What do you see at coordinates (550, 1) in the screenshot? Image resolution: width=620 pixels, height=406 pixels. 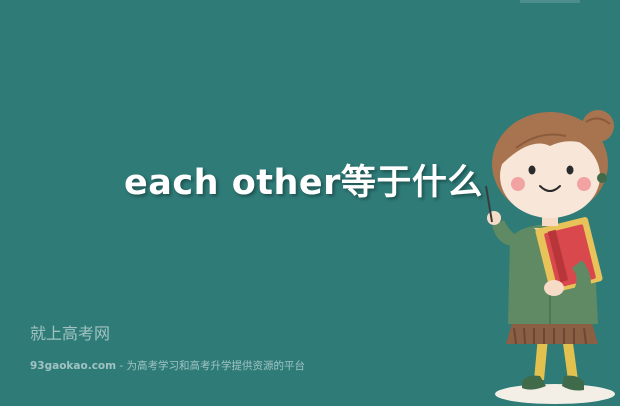 I see `top-edge-mark` at bounding box center [550, 1].